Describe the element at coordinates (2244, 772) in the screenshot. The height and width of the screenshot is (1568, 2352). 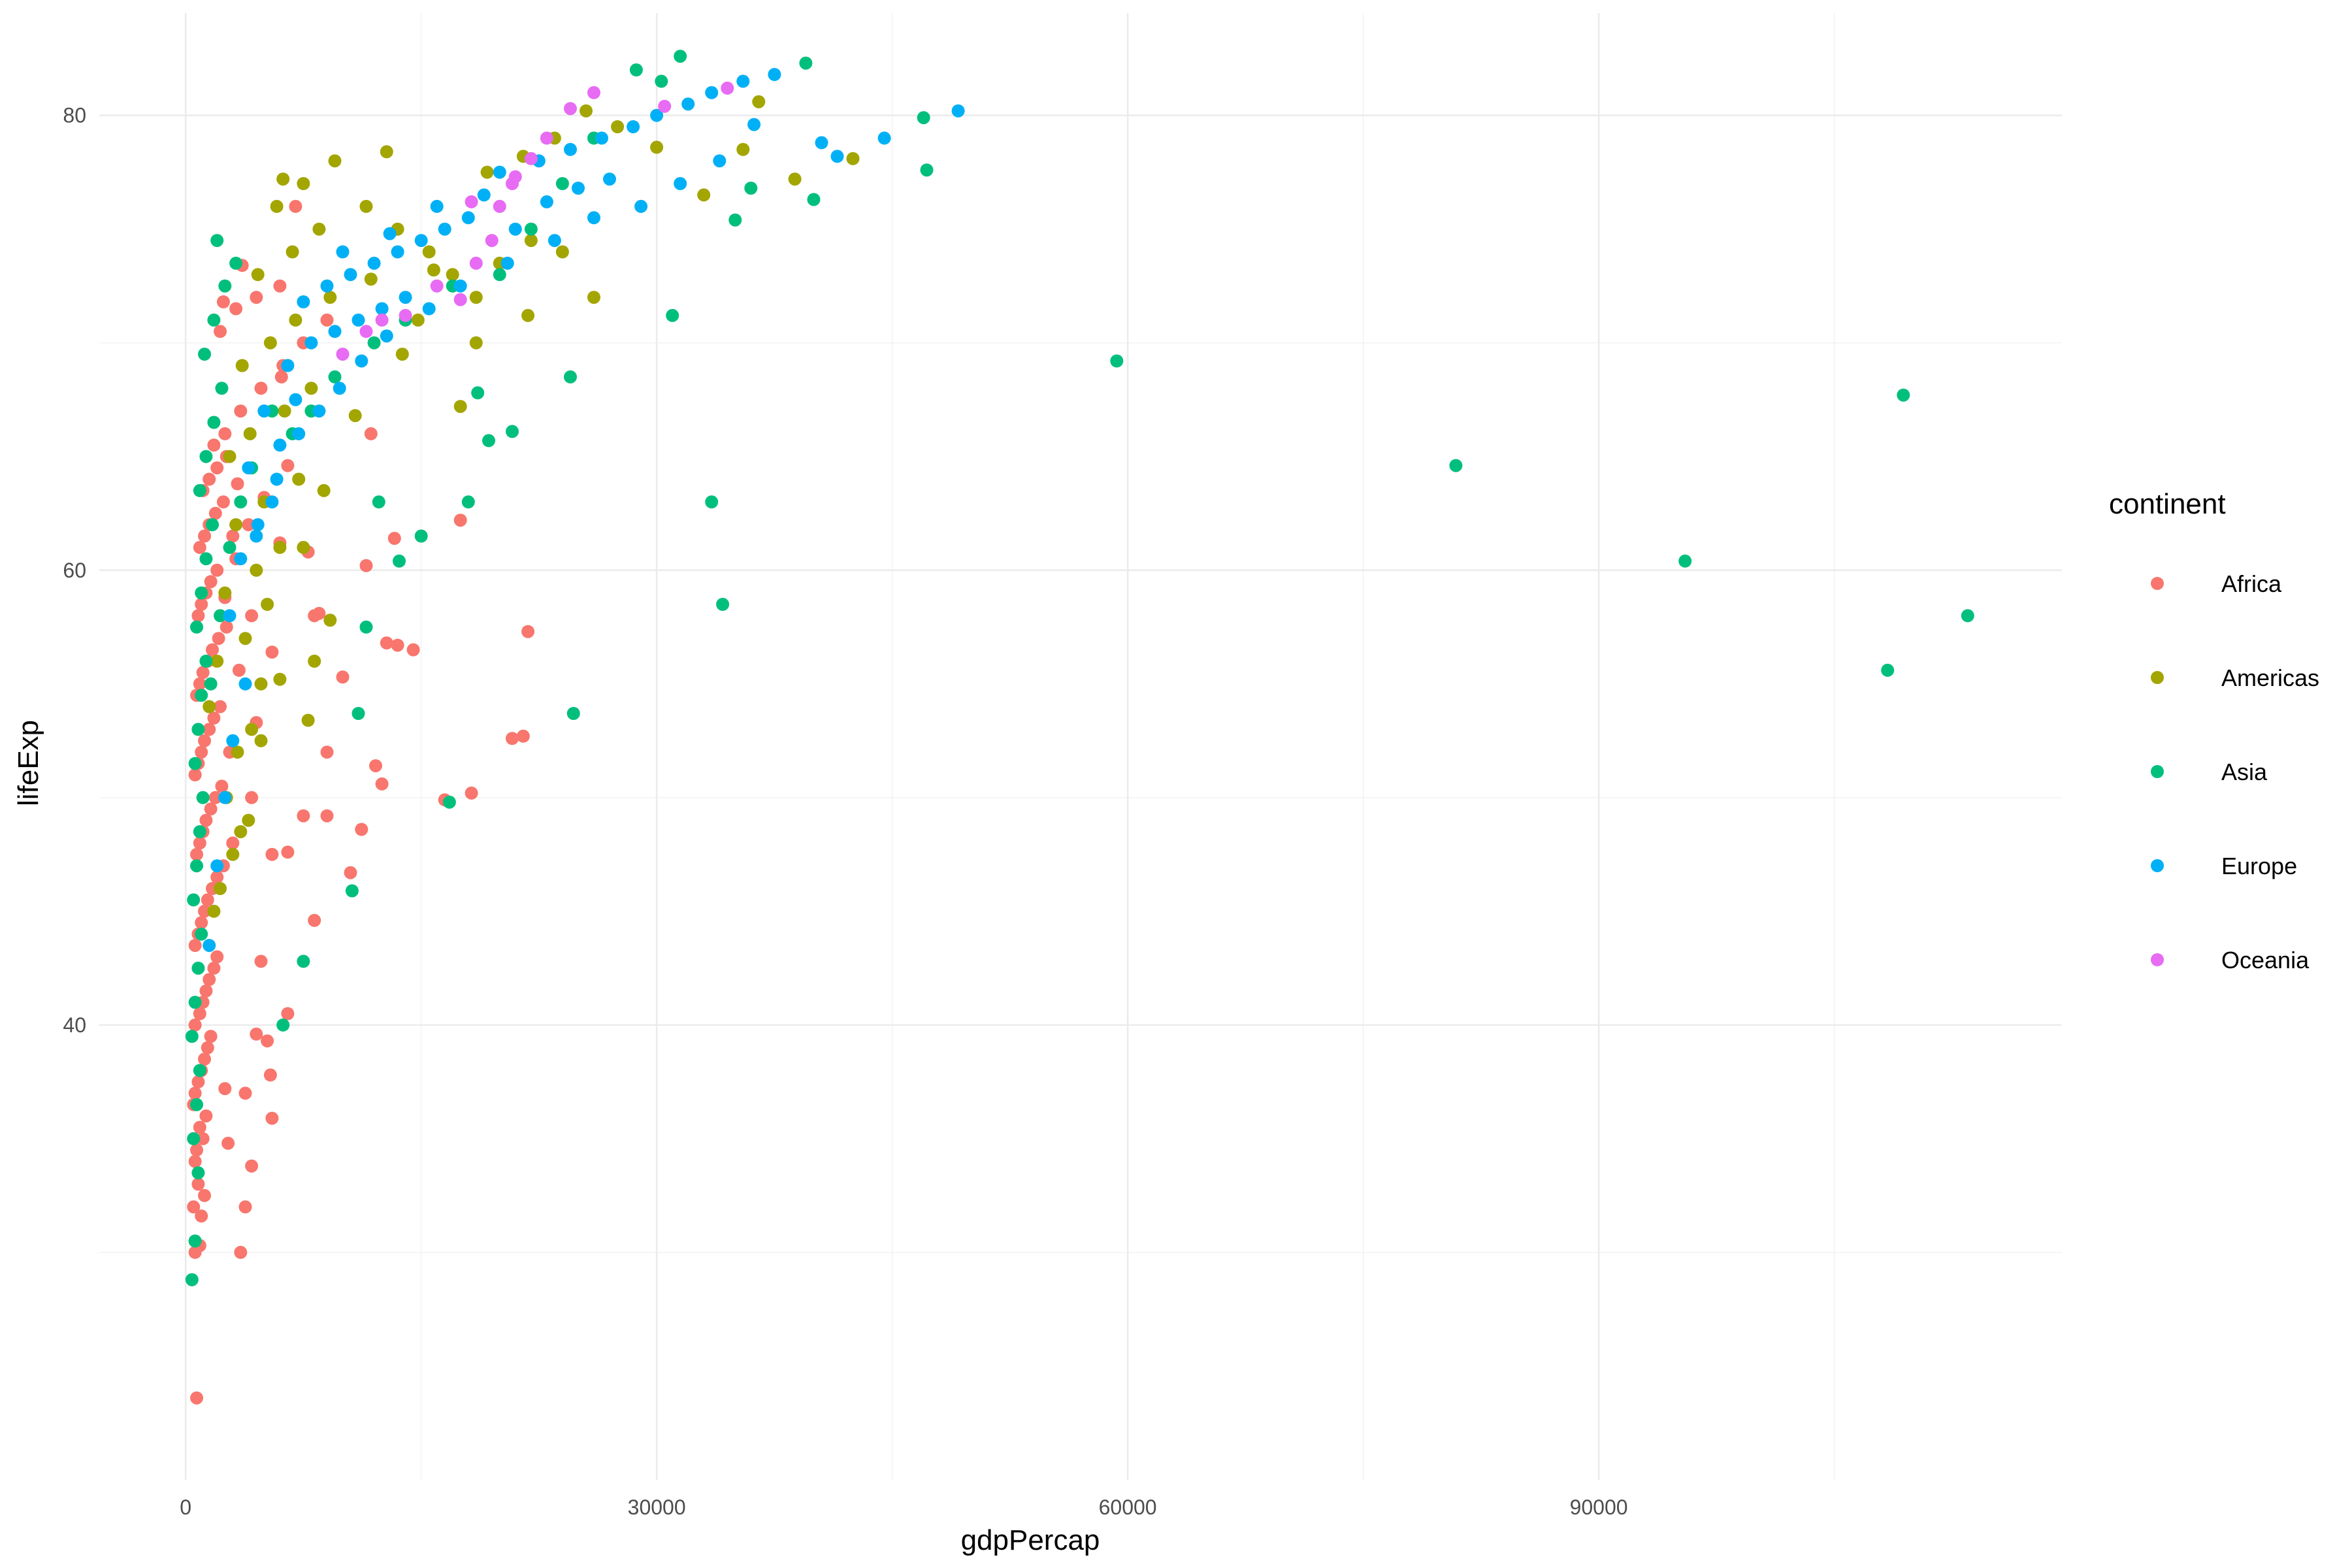
I see `legend-label-asia: Asia` at that location.